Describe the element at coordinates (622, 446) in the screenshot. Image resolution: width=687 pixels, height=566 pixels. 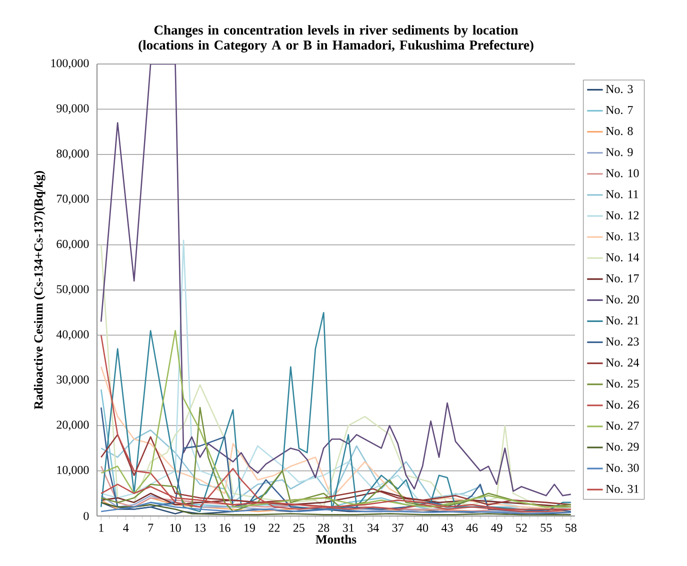
I see `legend-label: No. 29` at that location.